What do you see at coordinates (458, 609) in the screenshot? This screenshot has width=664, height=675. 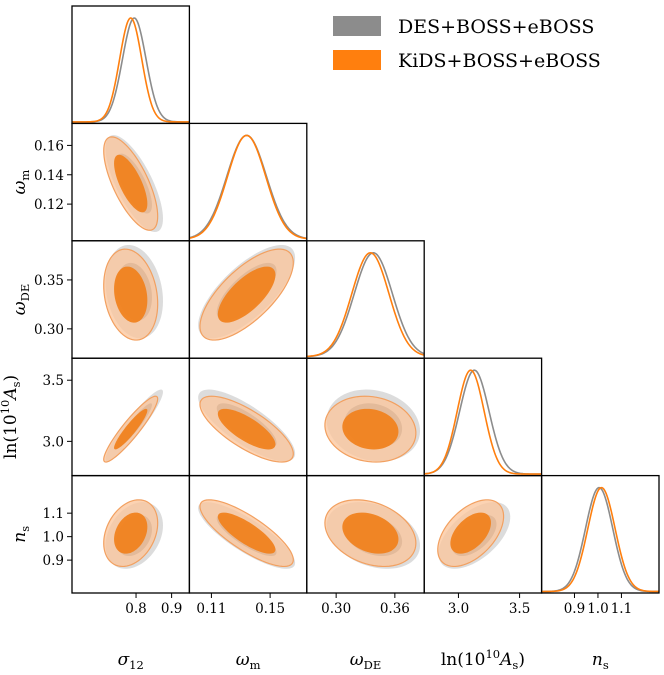 I see `x-tick-label: 3.0` at bounding box center [458, 609].